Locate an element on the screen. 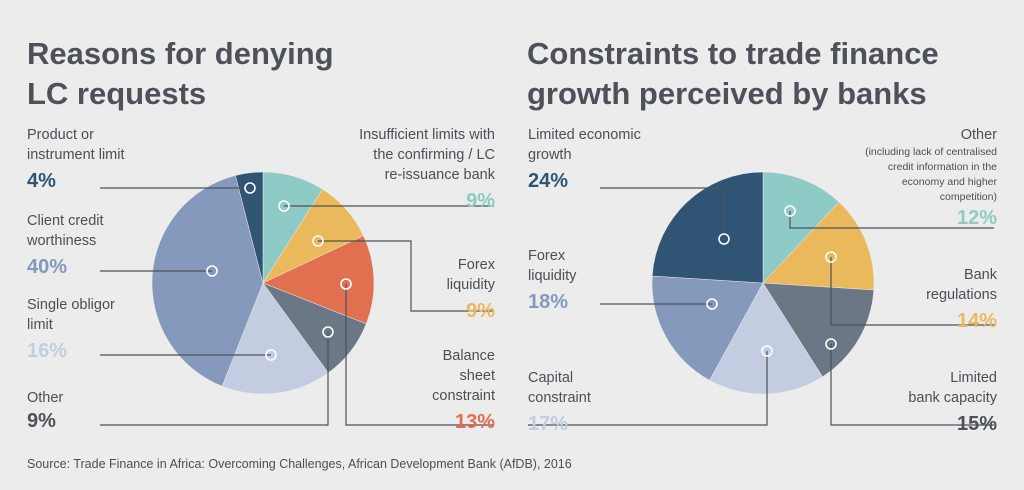 The height and width of the screenshot is (490, 1024). label-product-instrument: Product or instrument limit 4% is located at coordinates (76, 159).